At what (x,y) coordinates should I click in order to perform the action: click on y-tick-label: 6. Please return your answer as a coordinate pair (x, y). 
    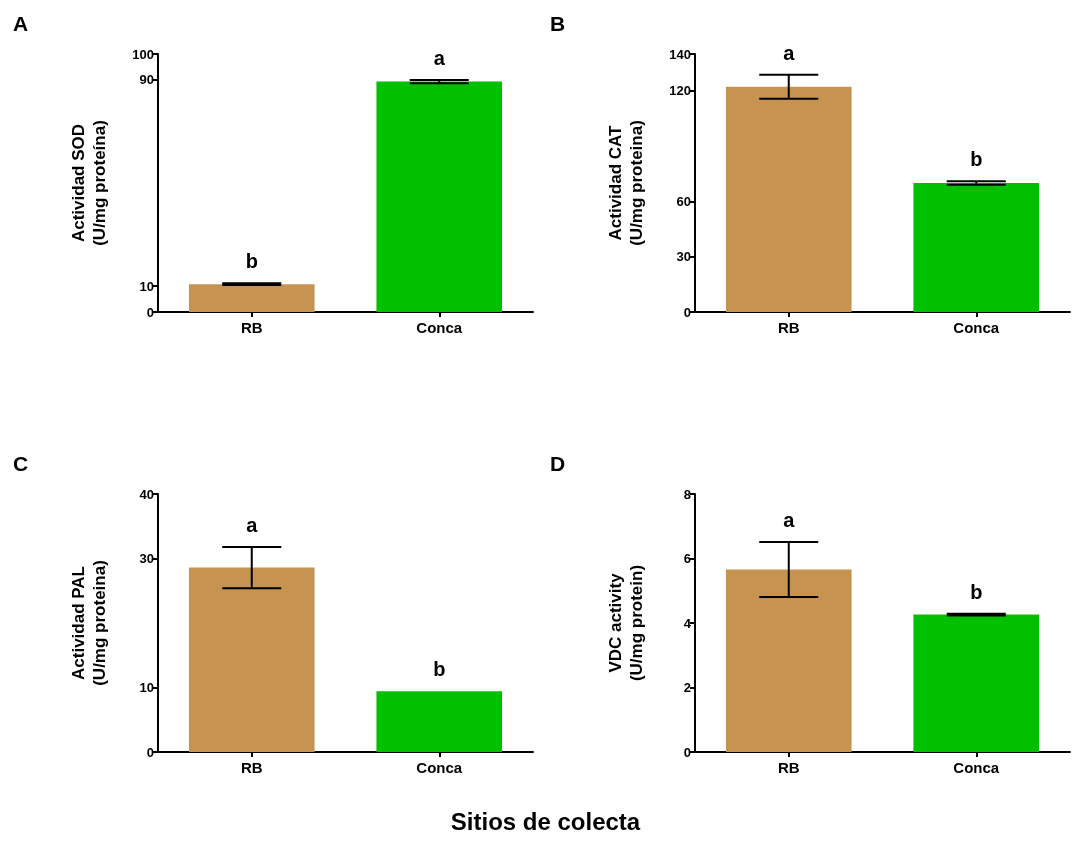
    Looking at the image, I should click on (687, 558).